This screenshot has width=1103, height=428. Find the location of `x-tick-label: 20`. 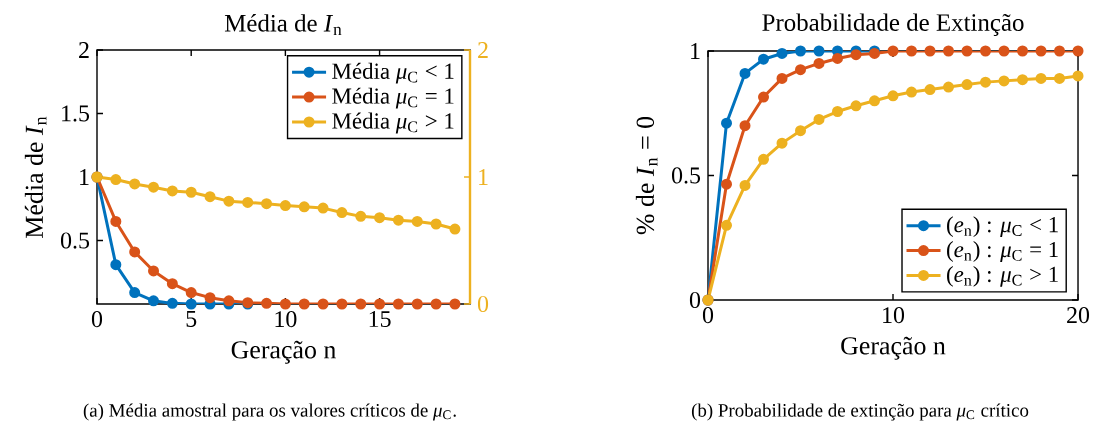

x-tick-label: 20 is located at coordinates (1078, 315).